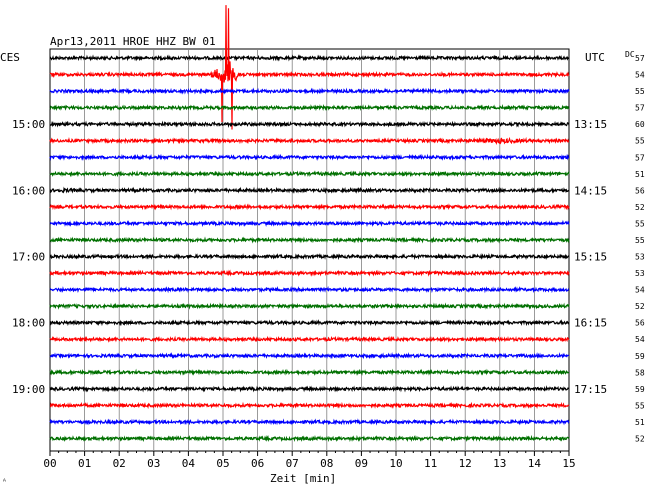  What do you see at coordinates (590, 190) in the screenshot?
I see `right-time-label: 14:15` at bounding box center [590, 190].